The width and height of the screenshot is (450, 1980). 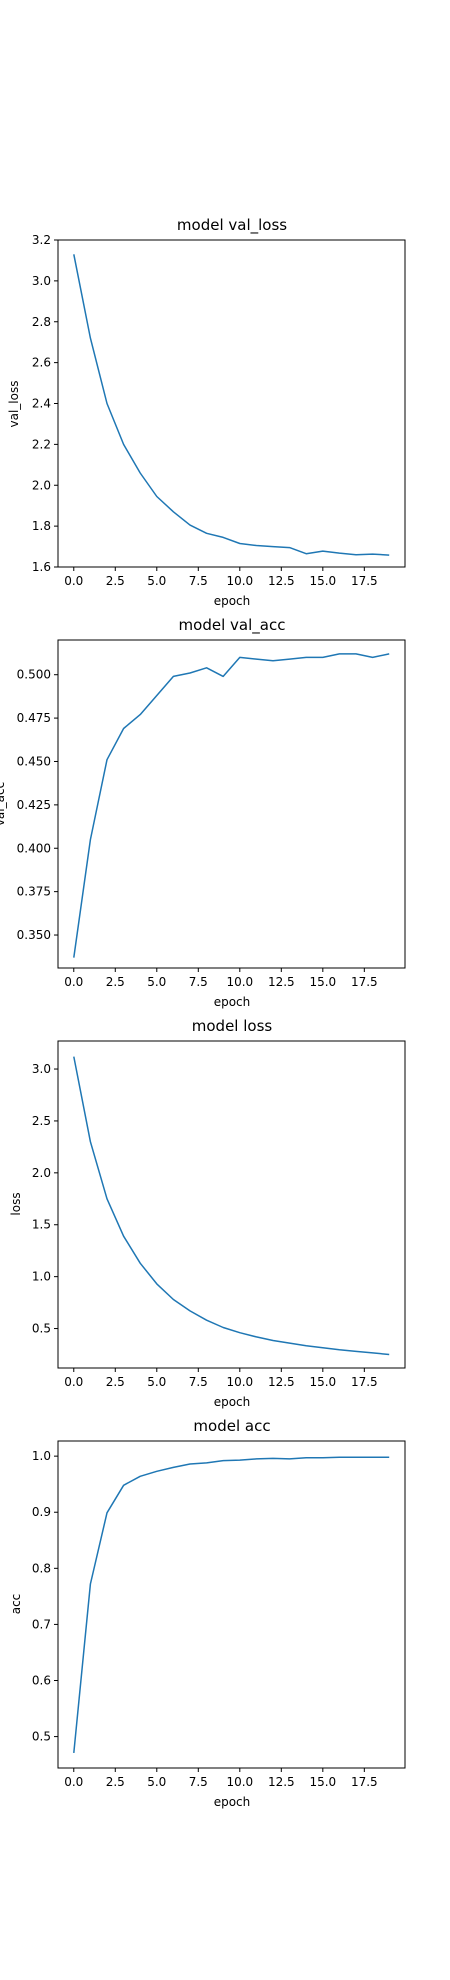 I want to click on y-axis-label: loss, so click(x=16, y=1203).